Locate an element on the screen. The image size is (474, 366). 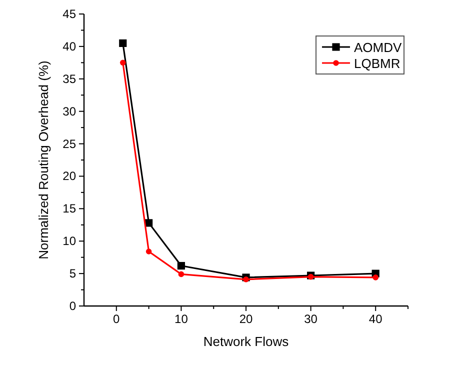
y-tick-label: 0 is located at coordinates (72, 306).